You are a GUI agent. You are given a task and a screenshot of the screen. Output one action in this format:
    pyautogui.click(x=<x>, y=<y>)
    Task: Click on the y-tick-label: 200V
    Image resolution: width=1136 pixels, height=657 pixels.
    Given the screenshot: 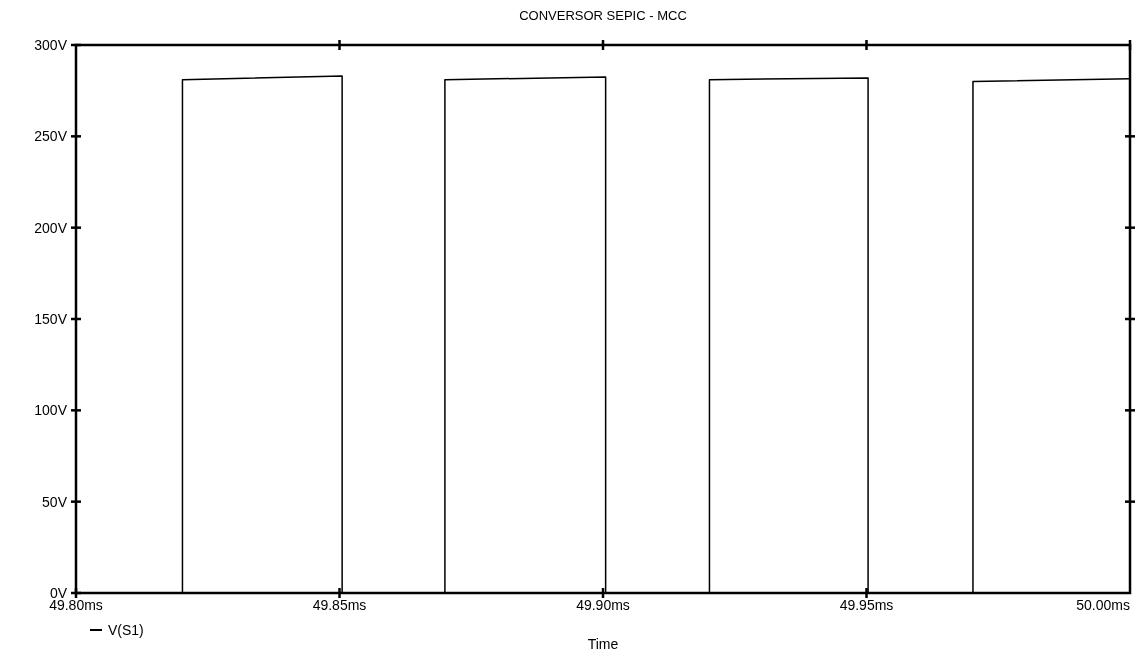 What is the action you would take?
    pyautogui.click(x=51, y=227)
    